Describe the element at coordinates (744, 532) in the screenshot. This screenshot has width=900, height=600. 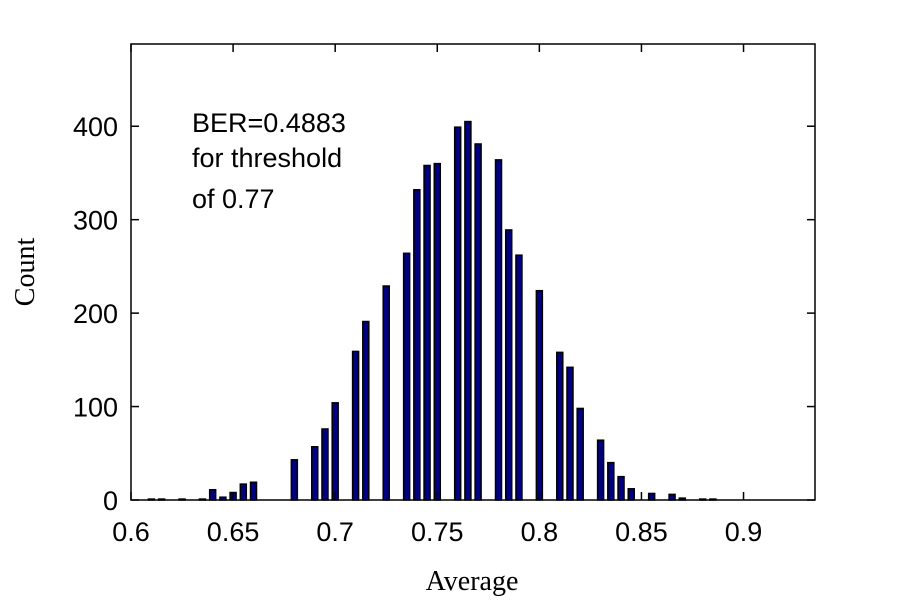
I see `x-tick-label: 0.9` at that location.